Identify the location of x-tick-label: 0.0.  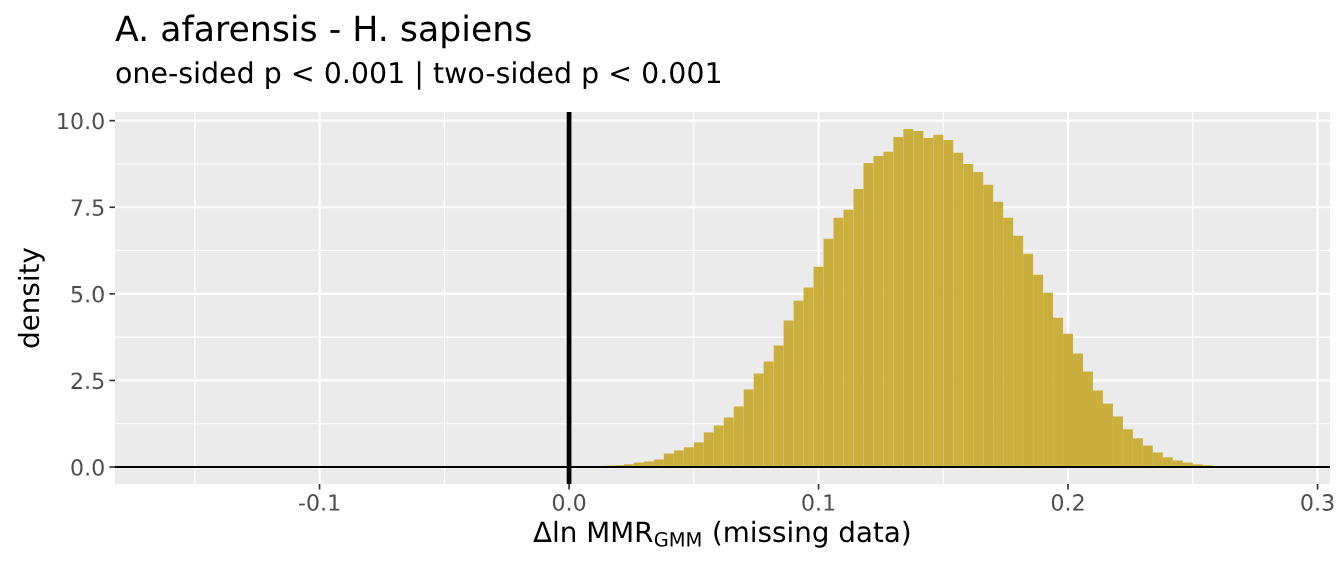
(569, 502).